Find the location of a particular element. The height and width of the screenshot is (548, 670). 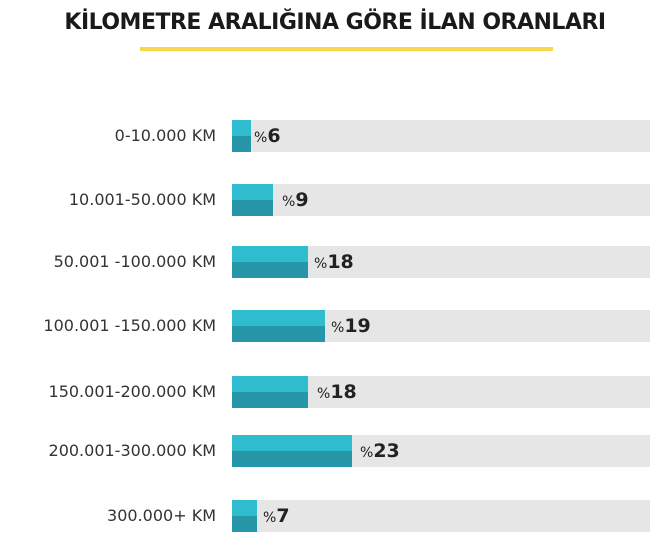

bar-row: 50.001 -100.000 KM %18 is located at coordinates (335, 262).